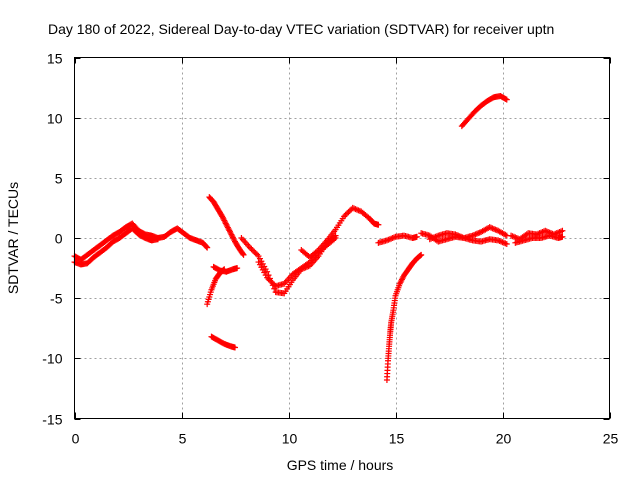 The image size is (640, 480). I want to click on y-tick-label: 10, so click(55, 119).